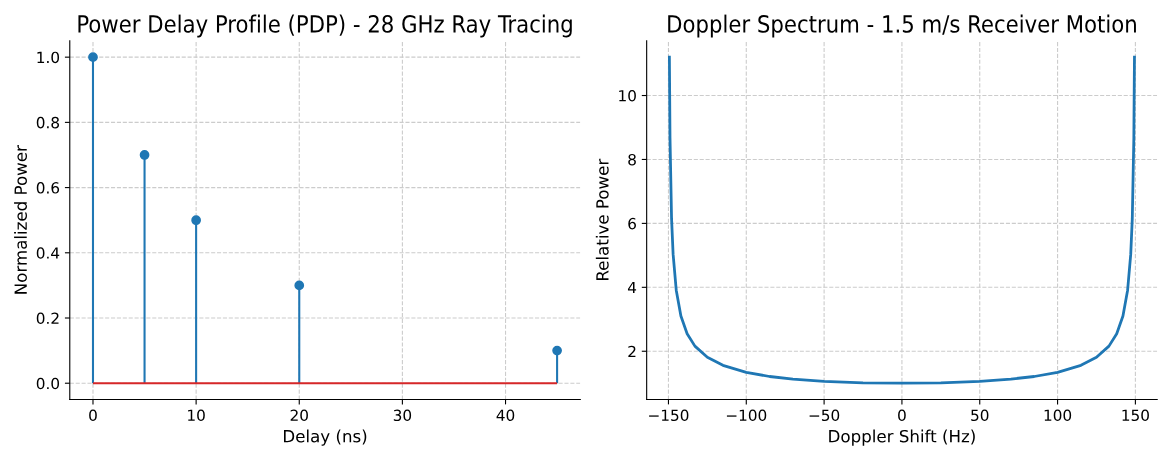 This screenshot has width=1163, height=454. I want to click on x-tick-label: 10, so click(196, 415).